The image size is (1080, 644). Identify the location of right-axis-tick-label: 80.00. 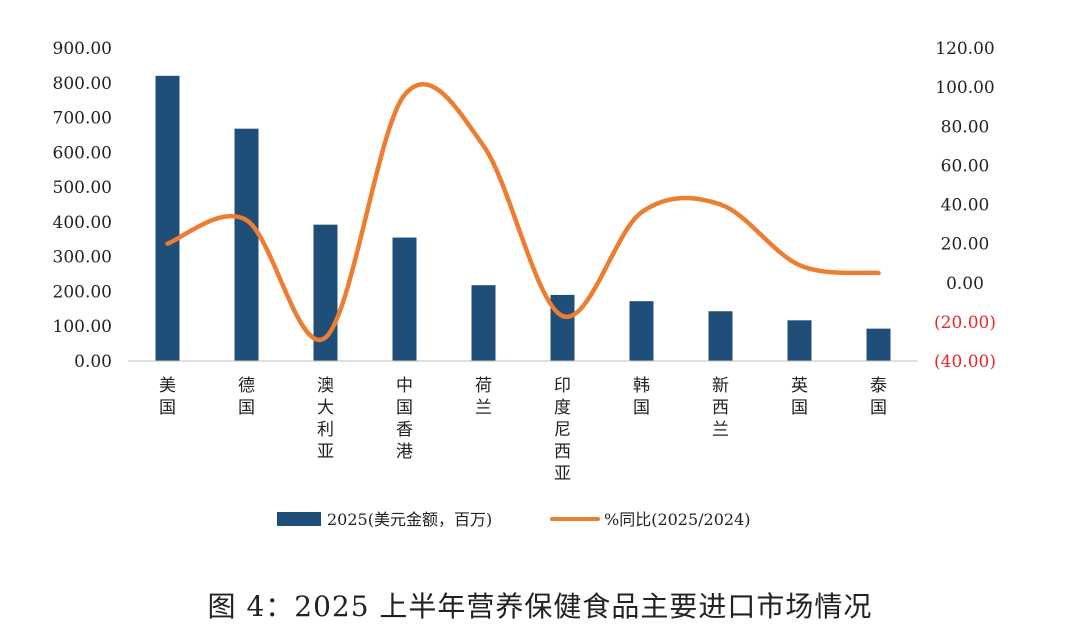
(965, 127).